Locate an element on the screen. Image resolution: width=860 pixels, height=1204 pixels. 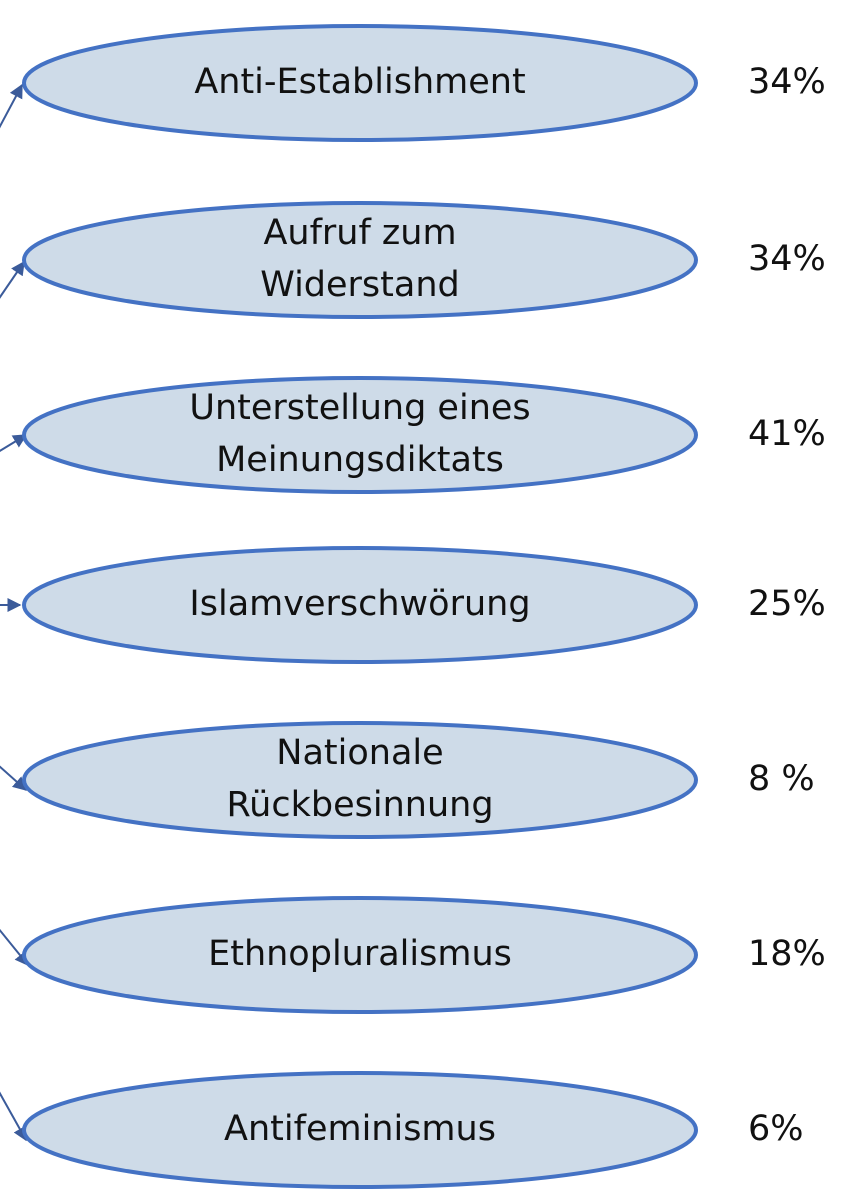
node-label: Anti-Establishment is located at coordinates (359, 82).